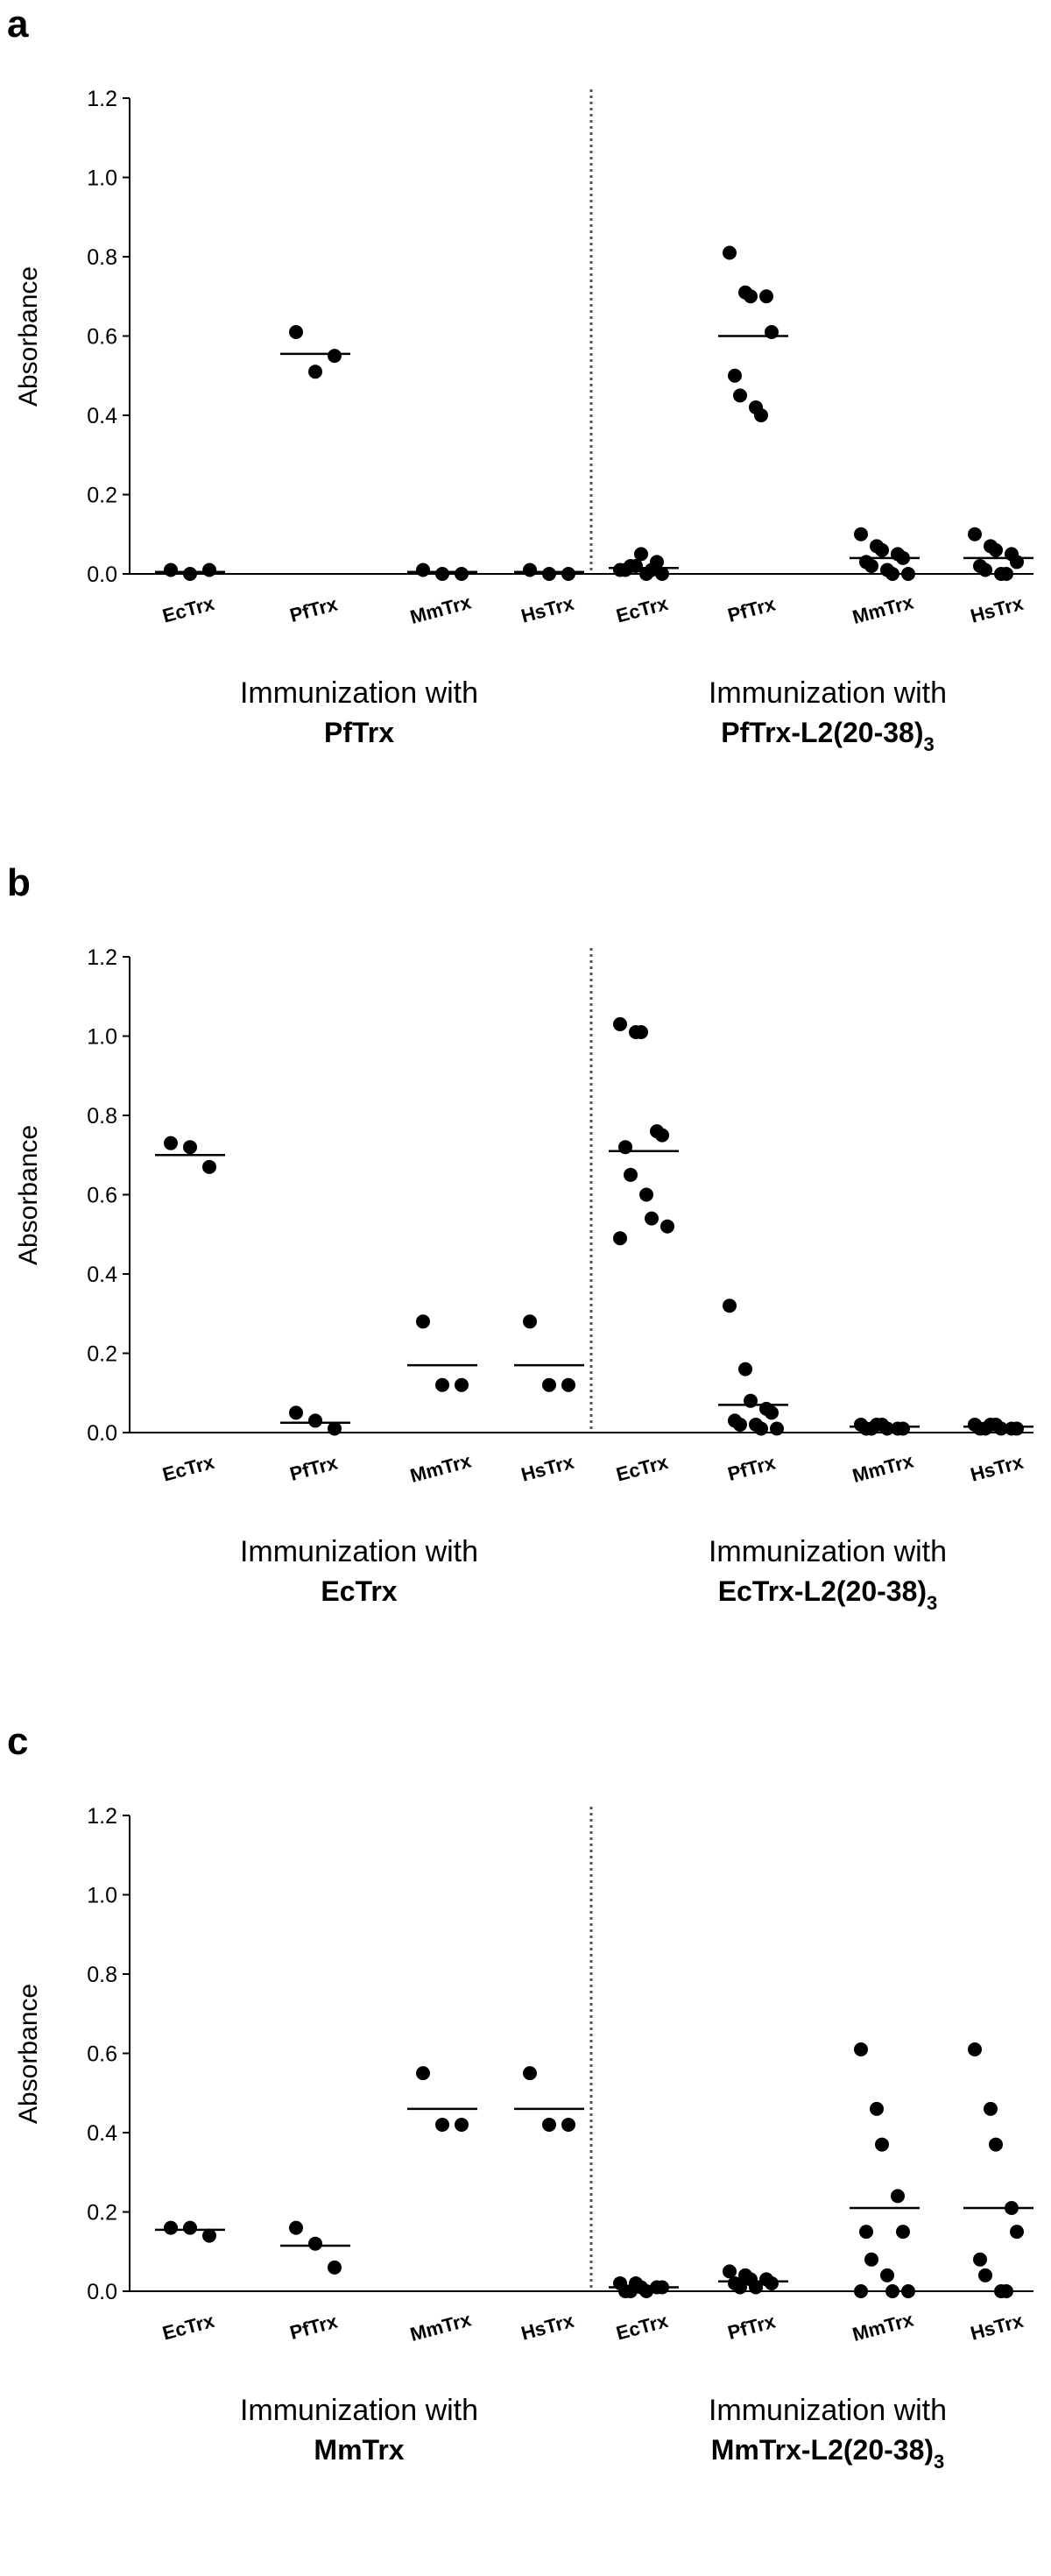 The width and height of the screenshot is (1051, 2576). Describe the element at coordinates (827, 736) in the screenshot. I see `group-name: PfTrx-L2(20-38)3` at that location.